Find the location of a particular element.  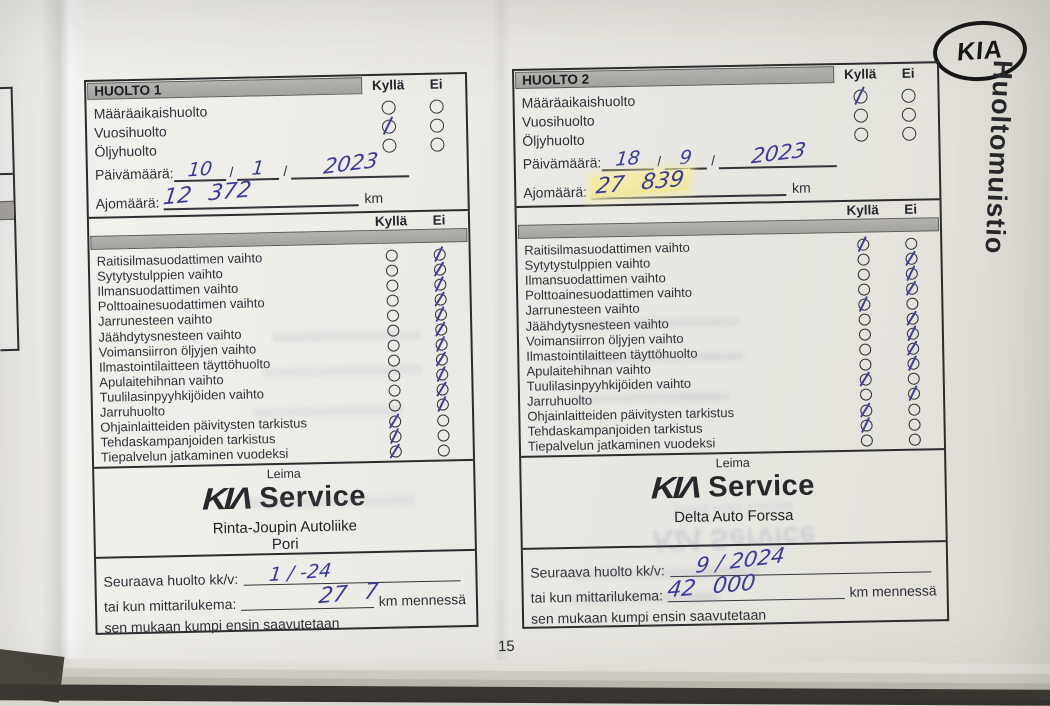

page-number: 15 is located at coordinates (506, 646).